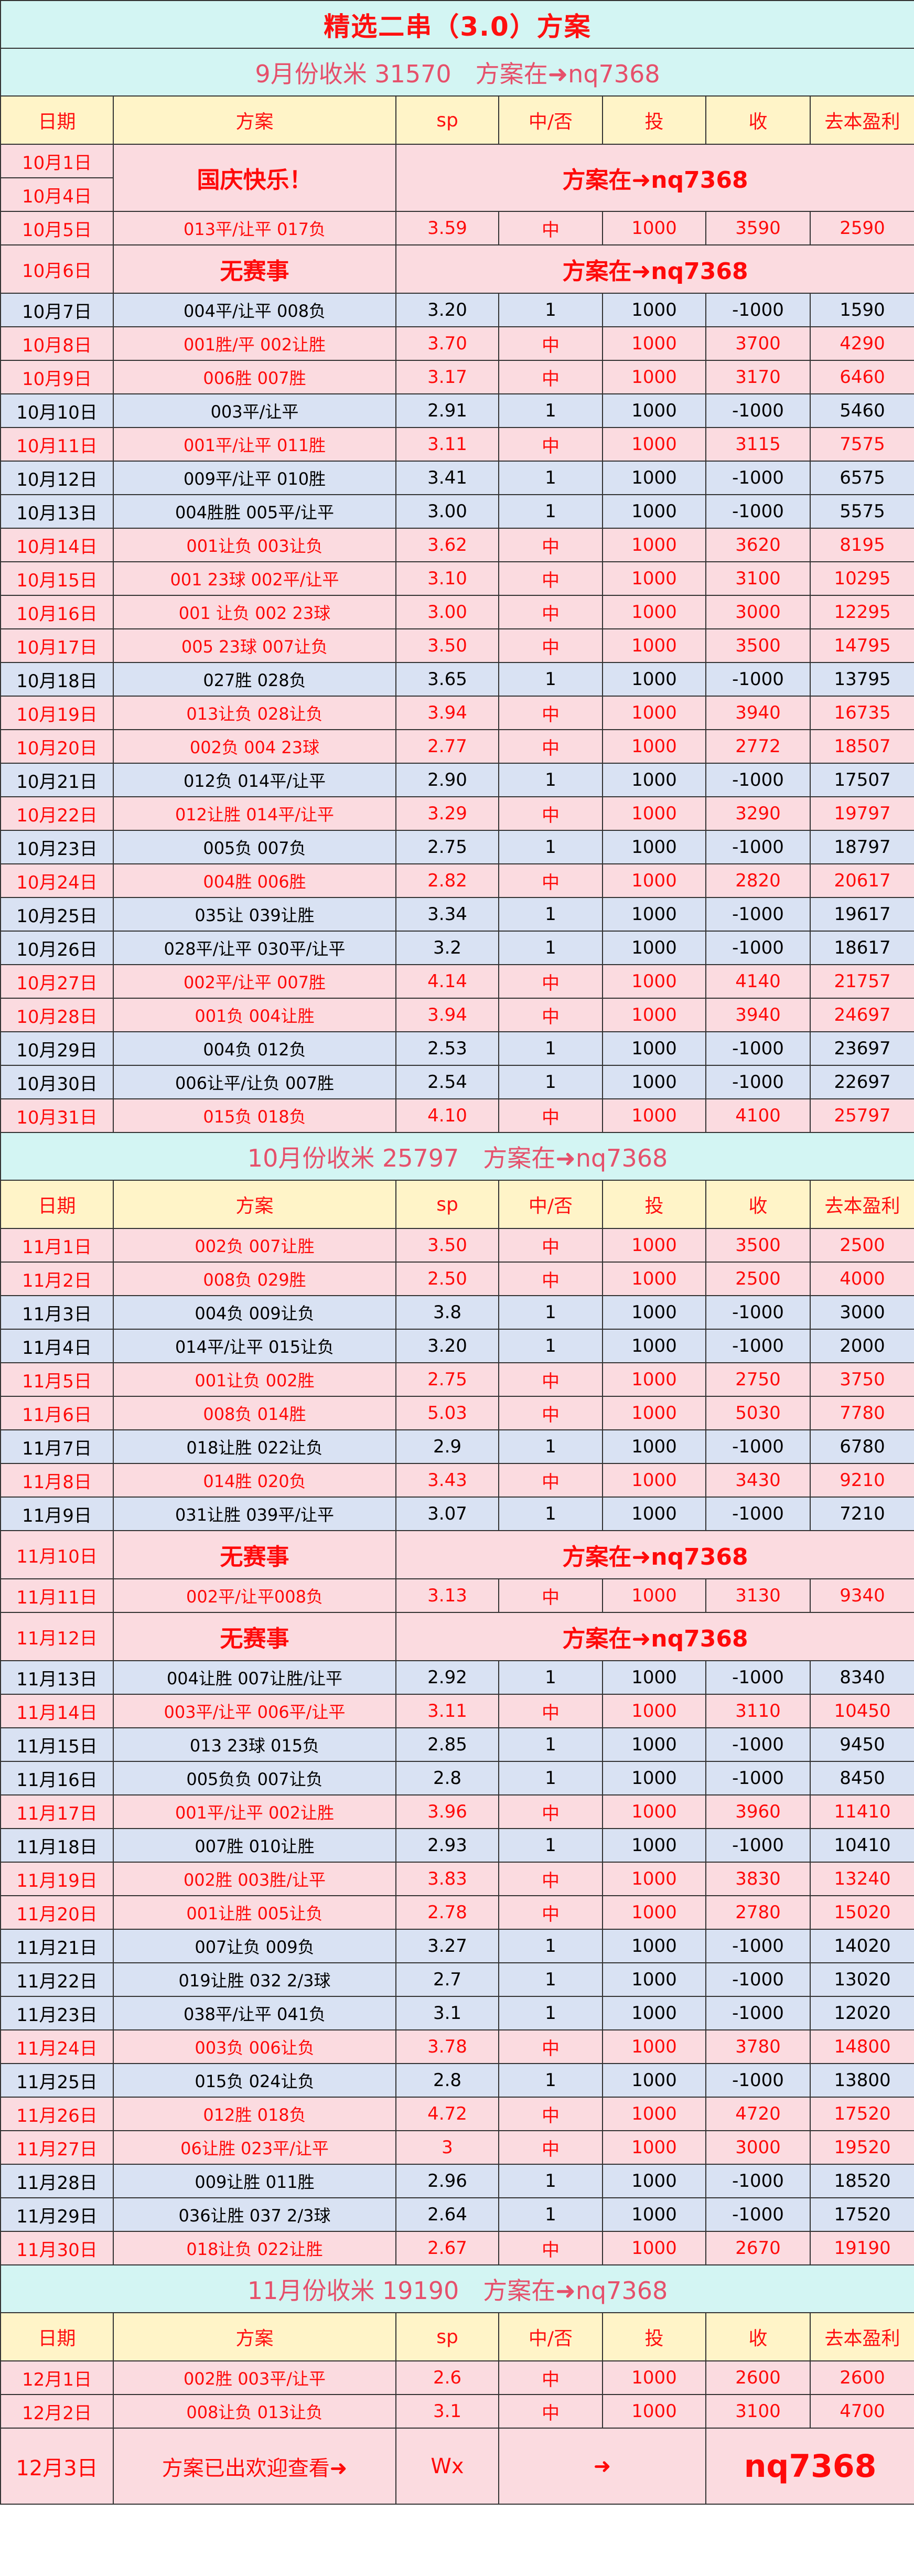 This screenshot has height=2576, width=914. What do you see at coordinates (57, 2377) in the screenshot?
I see `date-cell: 12月1日` at bounding box center [57, 2377].